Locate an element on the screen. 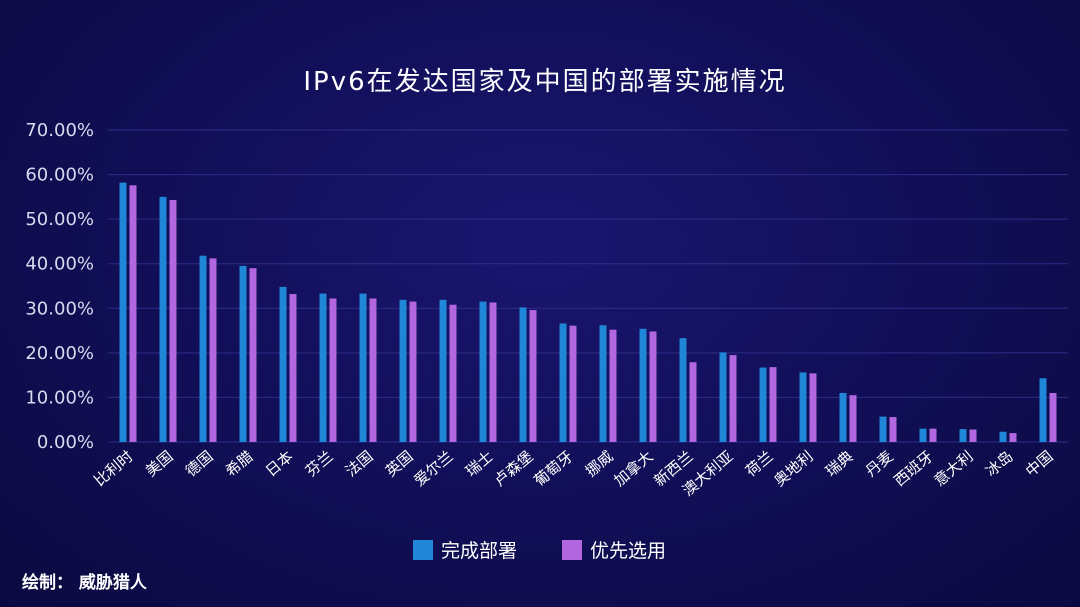  x-tick-label: 希腊 is located at coordinates (239, 463).